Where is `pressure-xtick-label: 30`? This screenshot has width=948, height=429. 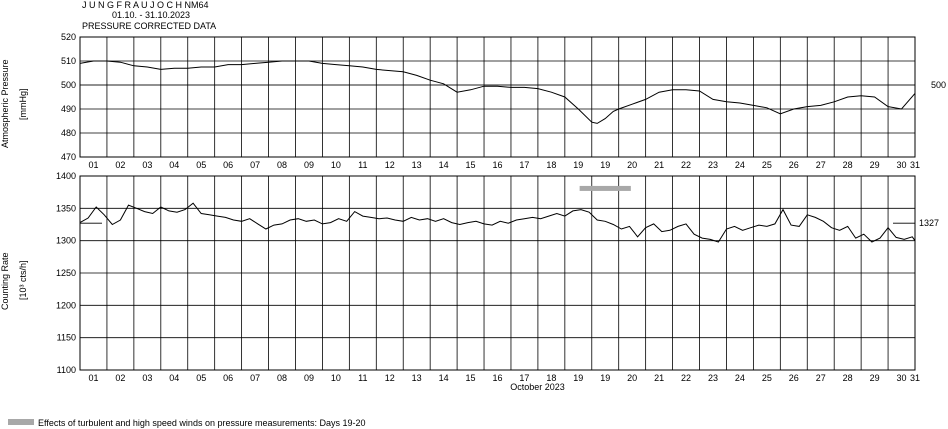 pressure-xtick-label: 30 is located at coordinates (902, 165).